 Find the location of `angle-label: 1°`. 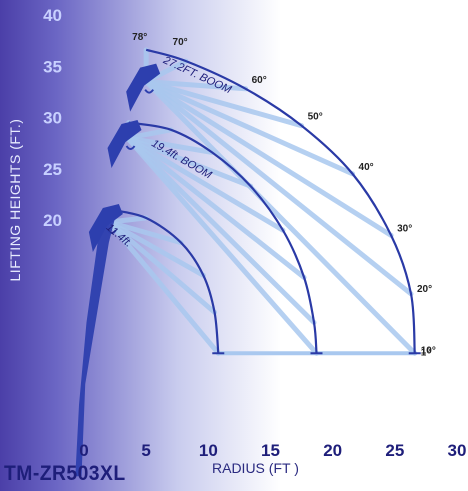

angle-label: 1° is located at coordinates (426, 352).